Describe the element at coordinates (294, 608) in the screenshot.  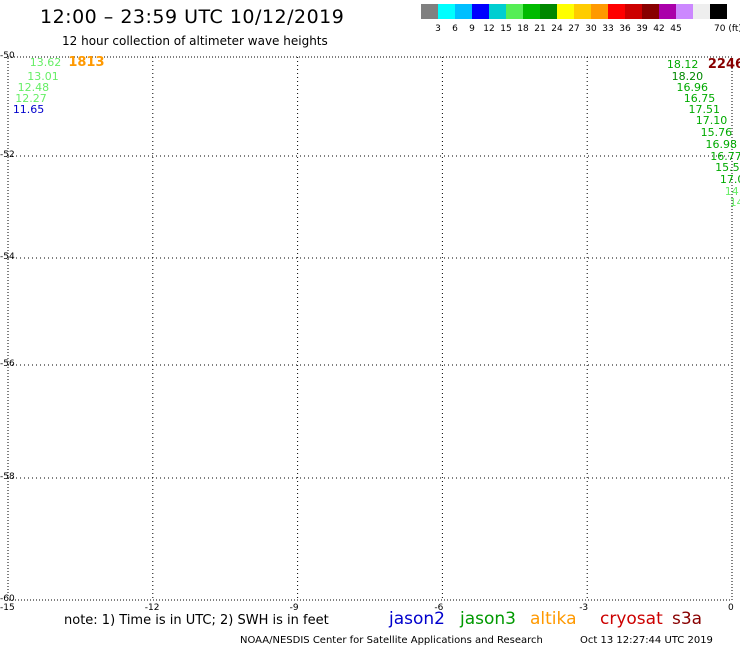
I see `lon-tick-label: -9` at that location.